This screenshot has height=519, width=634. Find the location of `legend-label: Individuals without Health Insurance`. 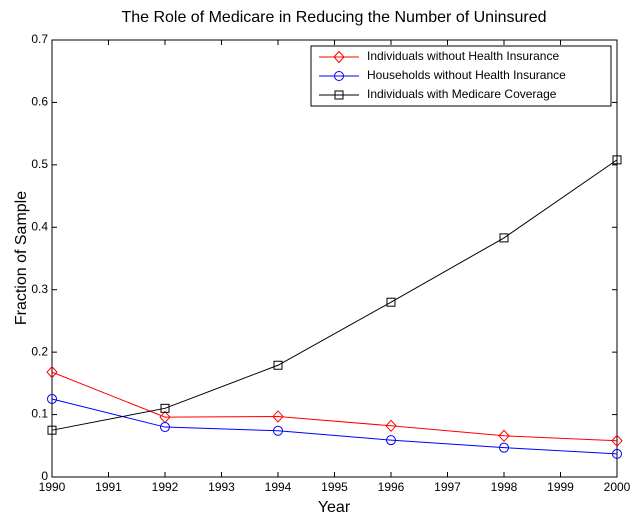

legend-label: Individuals without Health Insurance is located at coordinates (463, 56).